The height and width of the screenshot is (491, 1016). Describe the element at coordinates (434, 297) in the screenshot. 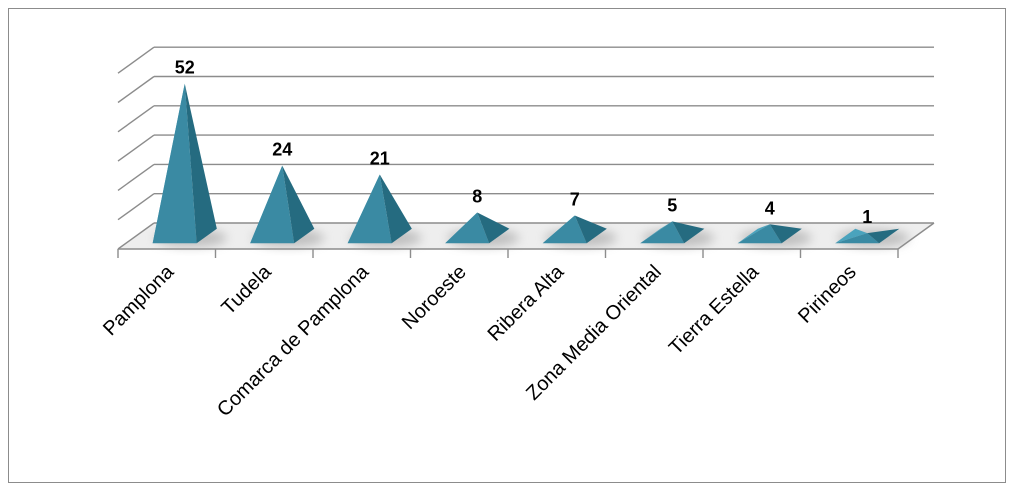

I see `category-label: Noroeste` at that location.